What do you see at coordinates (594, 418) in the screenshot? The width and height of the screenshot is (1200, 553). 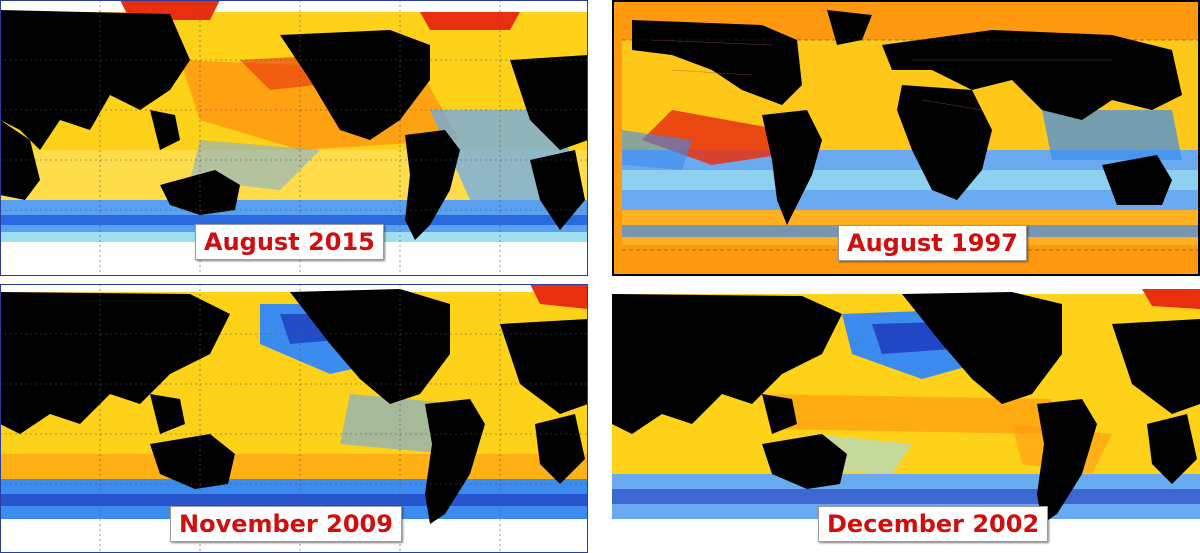 I see `axis-strip-nov2009` at bounding box center [594, 418].